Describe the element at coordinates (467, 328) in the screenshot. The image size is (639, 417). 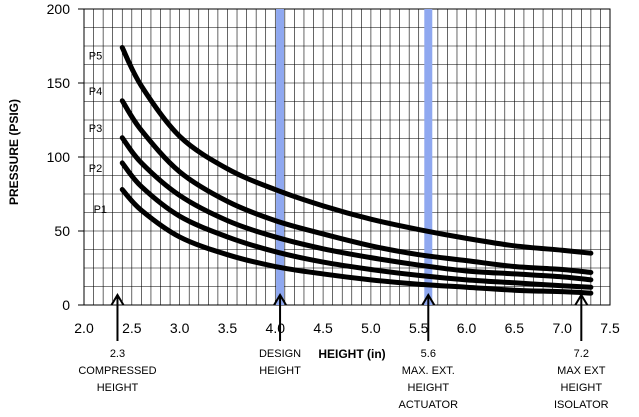
I see `x-tick-label: 6.0` at that location.